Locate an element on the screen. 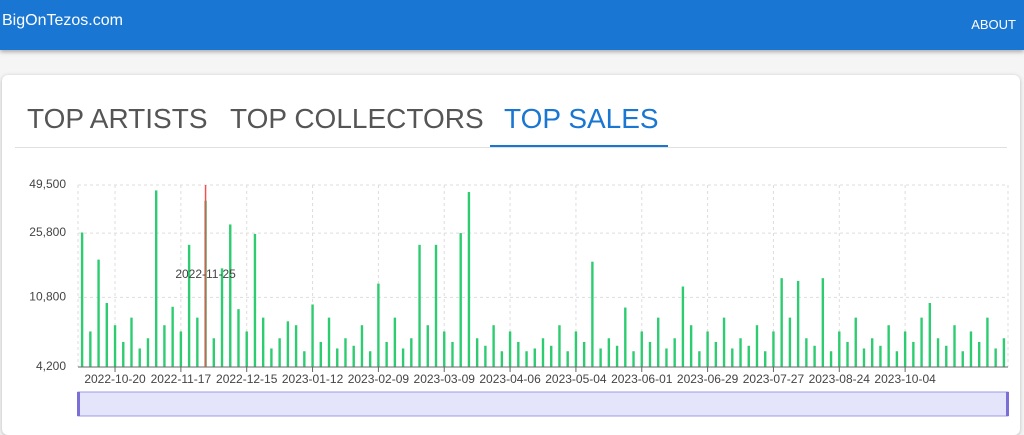 Image resolution: width=1024 pixels, height=435 pixels. divider is located at coordinates (511, 147).